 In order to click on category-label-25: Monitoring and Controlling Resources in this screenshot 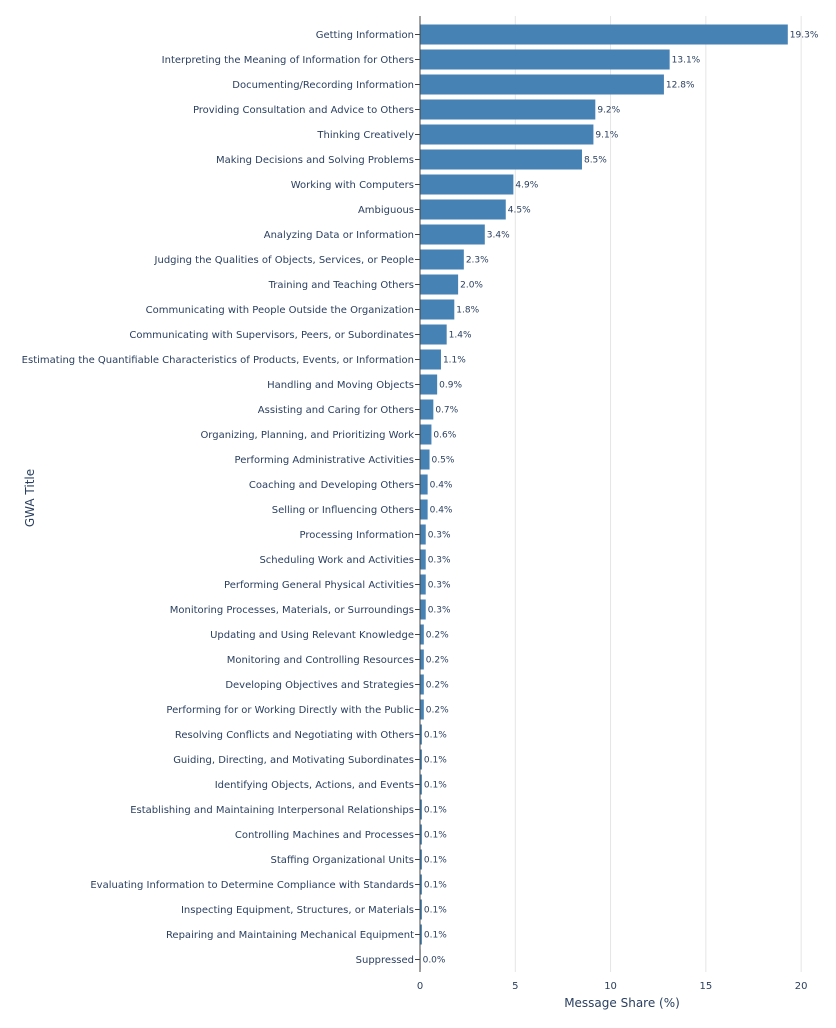, I will do `click(320, 660)`.